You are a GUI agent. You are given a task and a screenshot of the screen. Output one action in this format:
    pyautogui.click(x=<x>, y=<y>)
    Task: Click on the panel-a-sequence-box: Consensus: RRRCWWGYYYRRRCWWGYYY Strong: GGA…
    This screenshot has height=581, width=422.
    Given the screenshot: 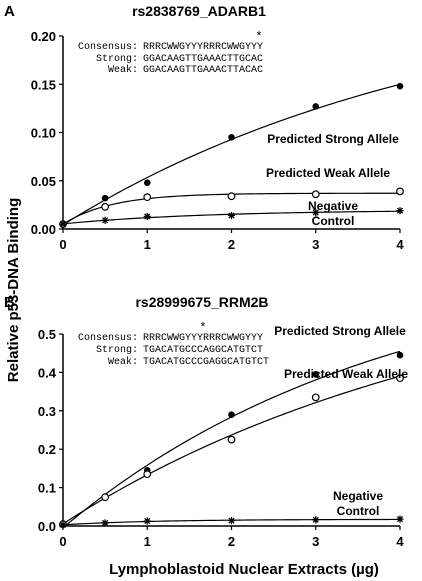 What is the action you would take?
    pyautogui.click(x=170, y=53)
    